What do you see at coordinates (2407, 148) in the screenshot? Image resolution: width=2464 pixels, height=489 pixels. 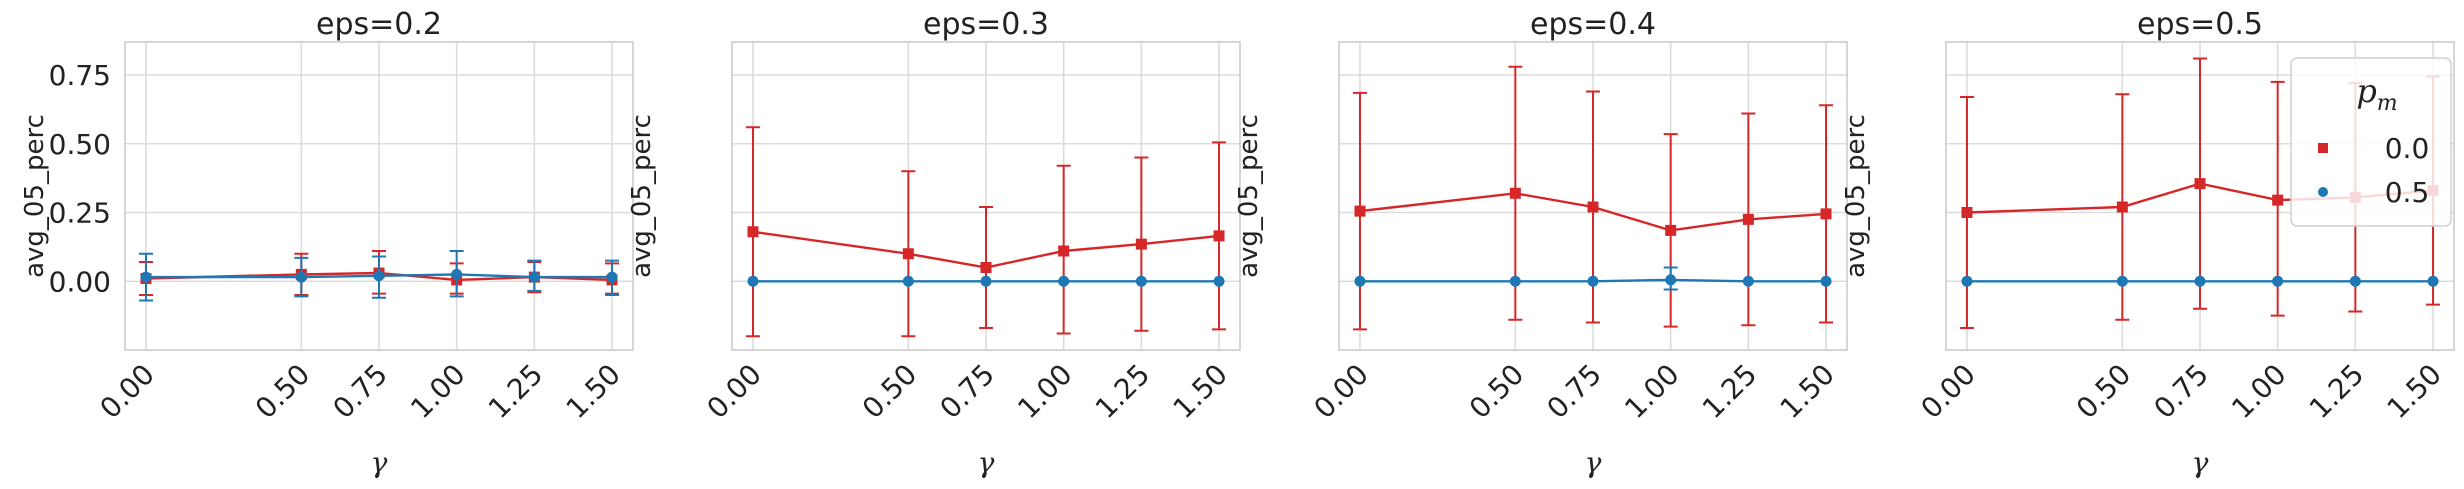 I see `legend-entry: 0.0` at bounding box center [2407, 148].